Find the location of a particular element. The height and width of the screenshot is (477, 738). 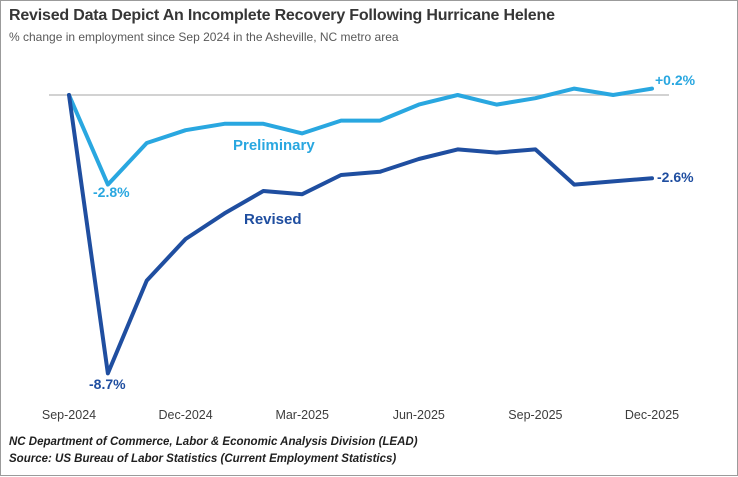

x-tick-label: Dec-2024 is located at coordinates (185, 415).